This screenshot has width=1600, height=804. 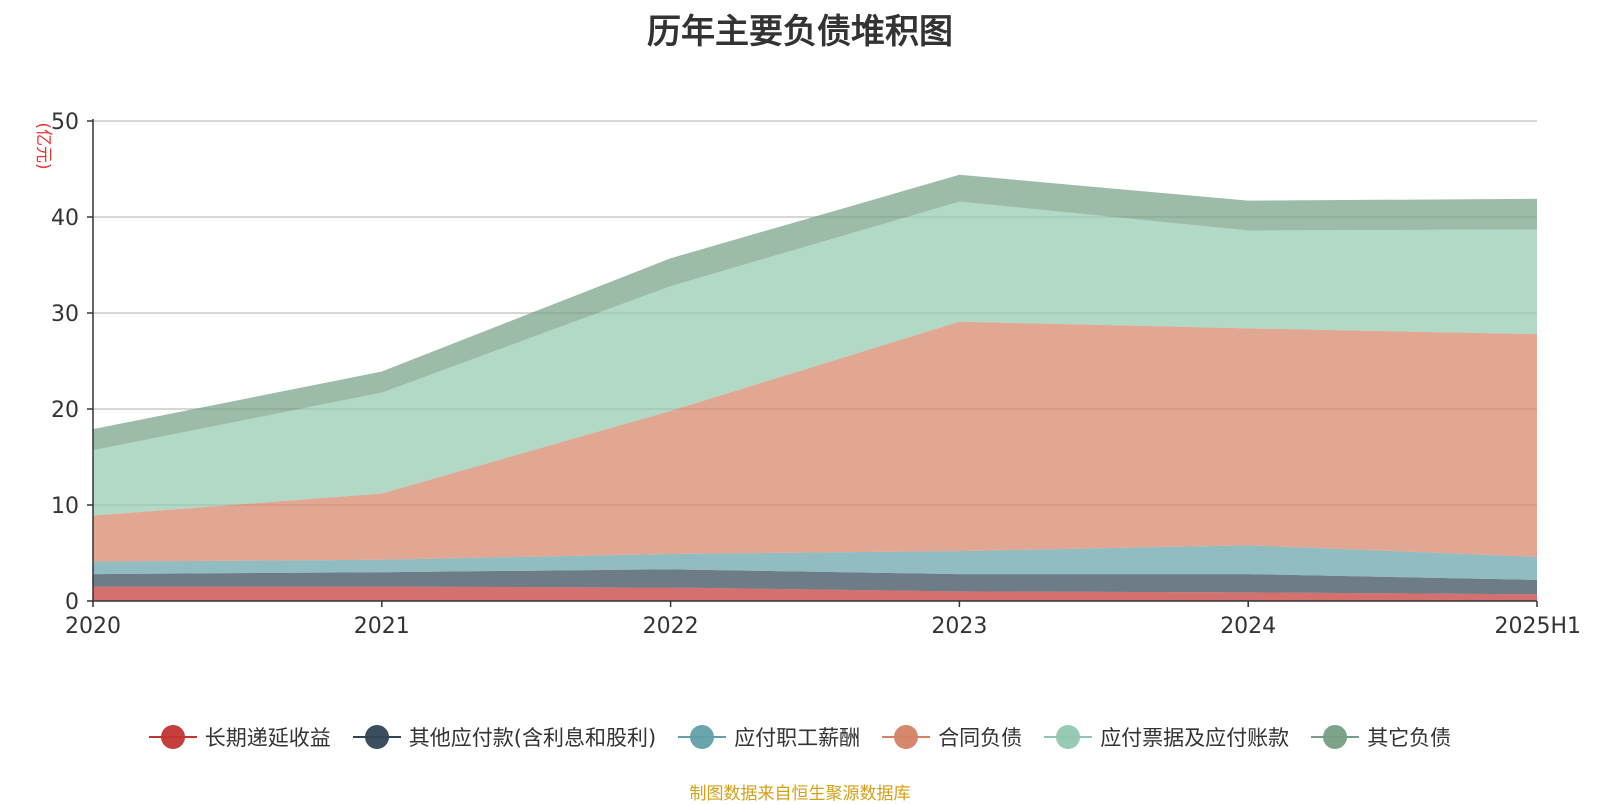 I want to click on y-tick-label: 50, so click(x=65, y=122).